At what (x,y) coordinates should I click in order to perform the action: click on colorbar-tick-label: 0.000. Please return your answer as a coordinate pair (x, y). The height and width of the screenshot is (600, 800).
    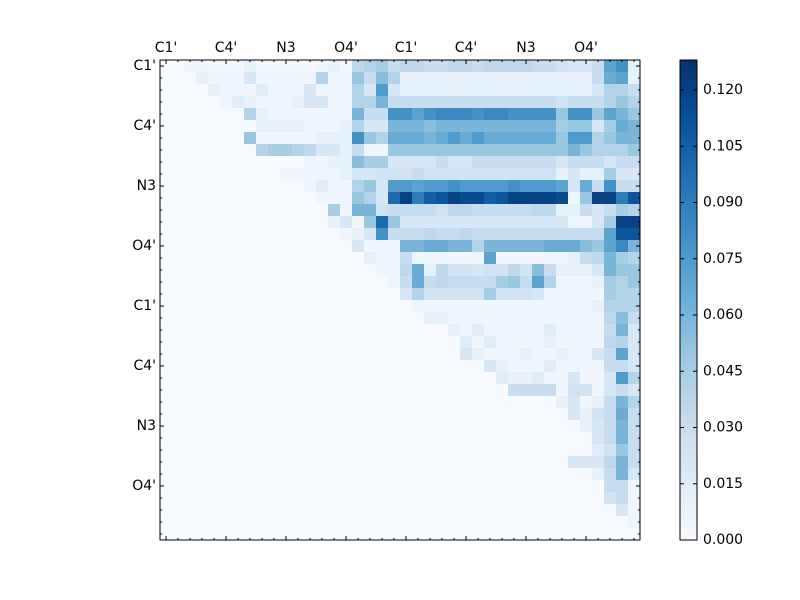
    Looking at the image, I should click on (723, 540).